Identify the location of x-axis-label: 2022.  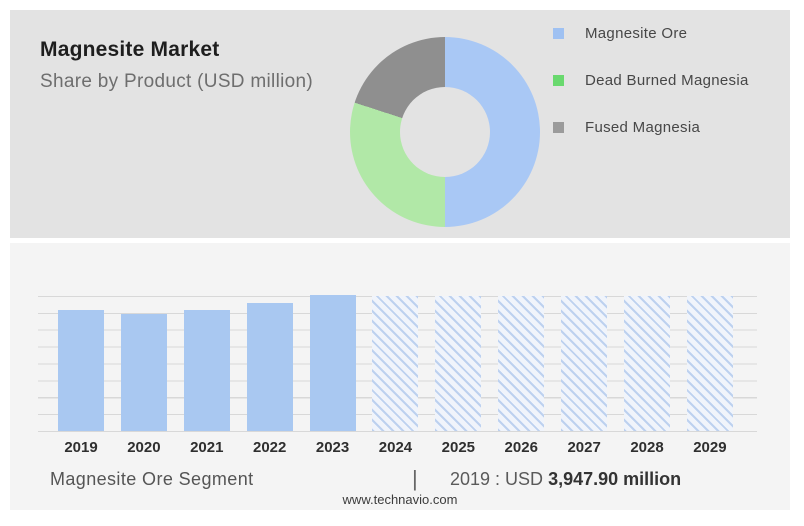
(269, 447).